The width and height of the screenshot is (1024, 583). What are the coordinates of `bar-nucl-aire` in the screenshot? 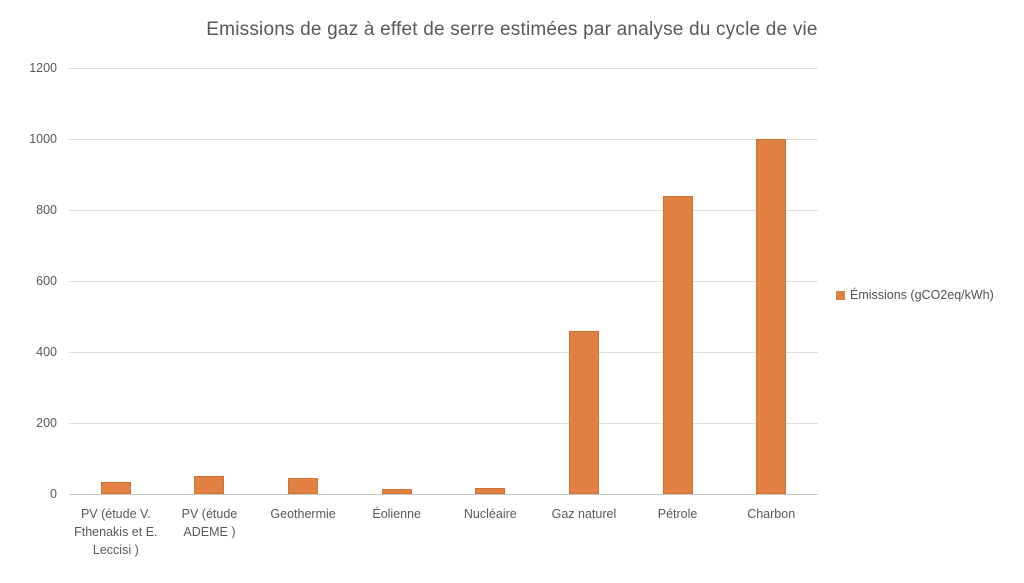 It's located at (490, 491).